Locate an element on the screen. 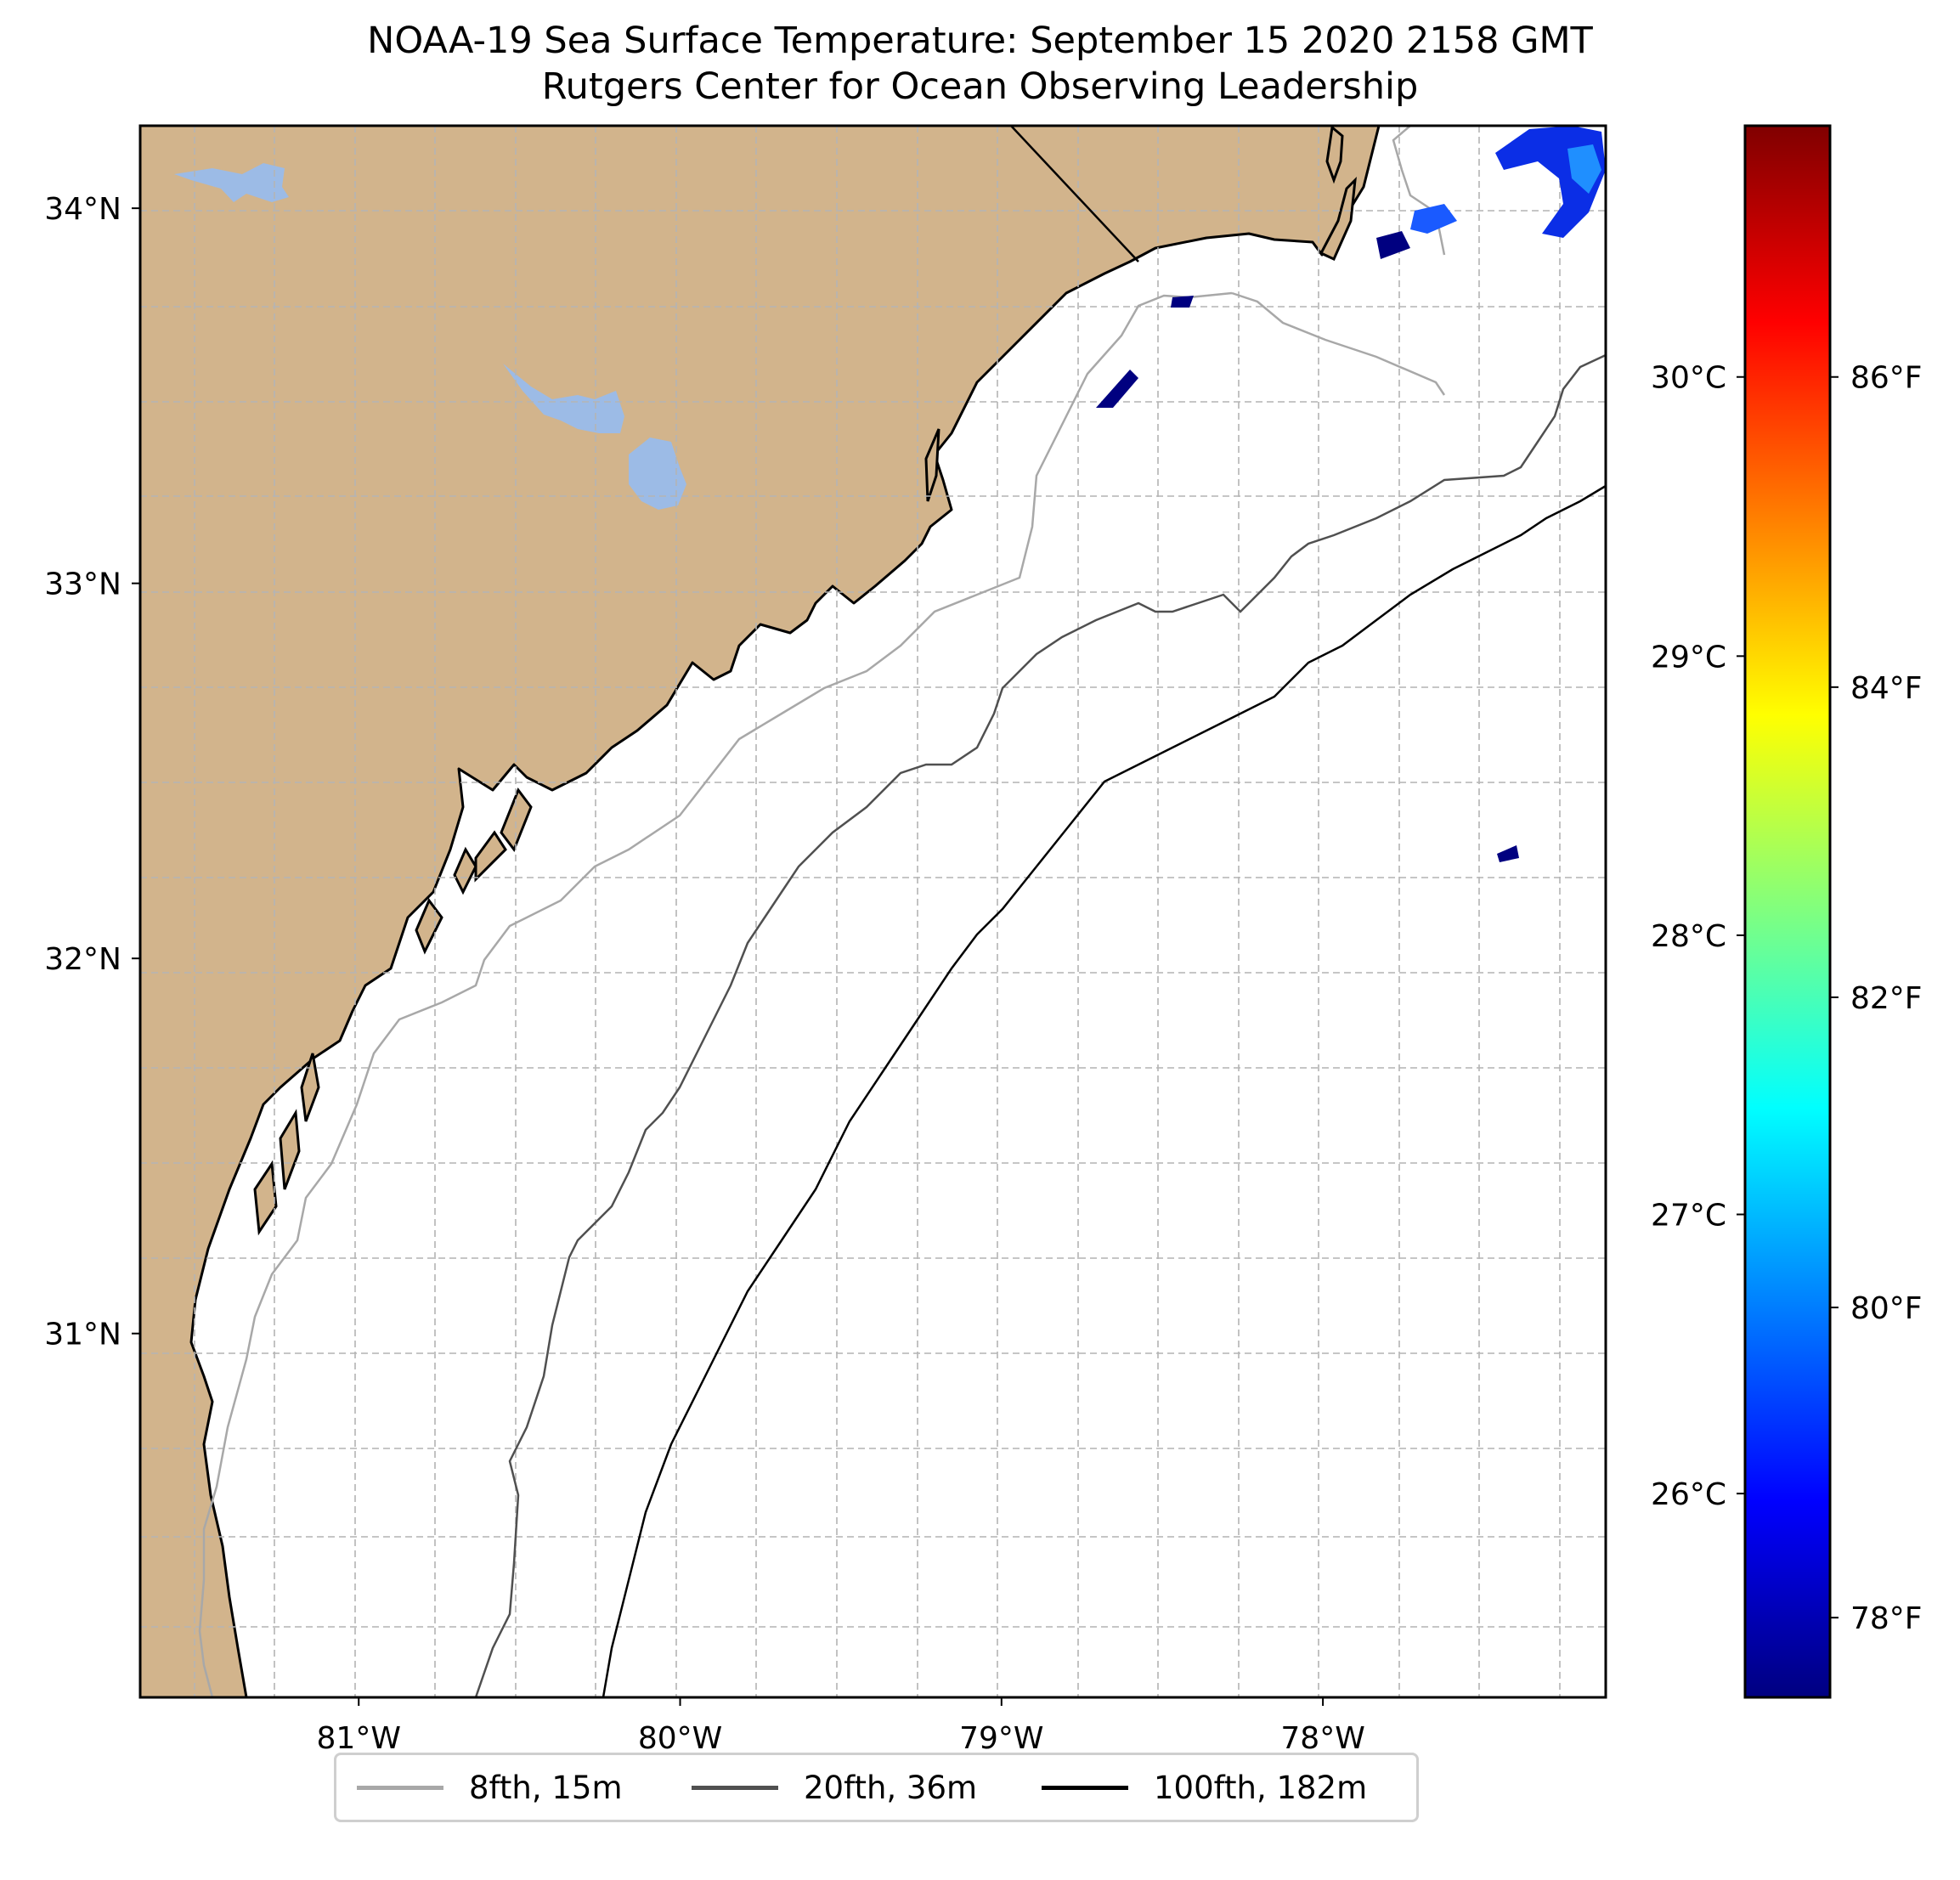 The height and width of the screenshot is (1880, 1960). lat-tick-label: 32°N is located at coordinates (83, 960).